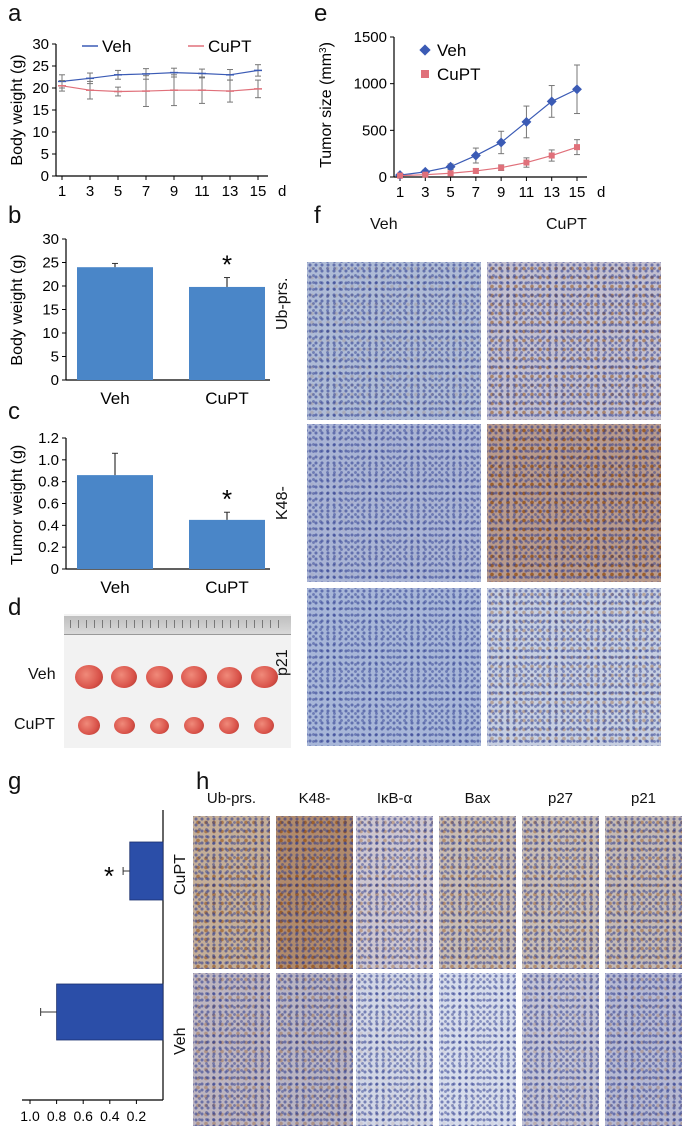 This screenshot has width=685, height=1133. I want to click on x-tick-label: 0.8, so click(57, 1116).